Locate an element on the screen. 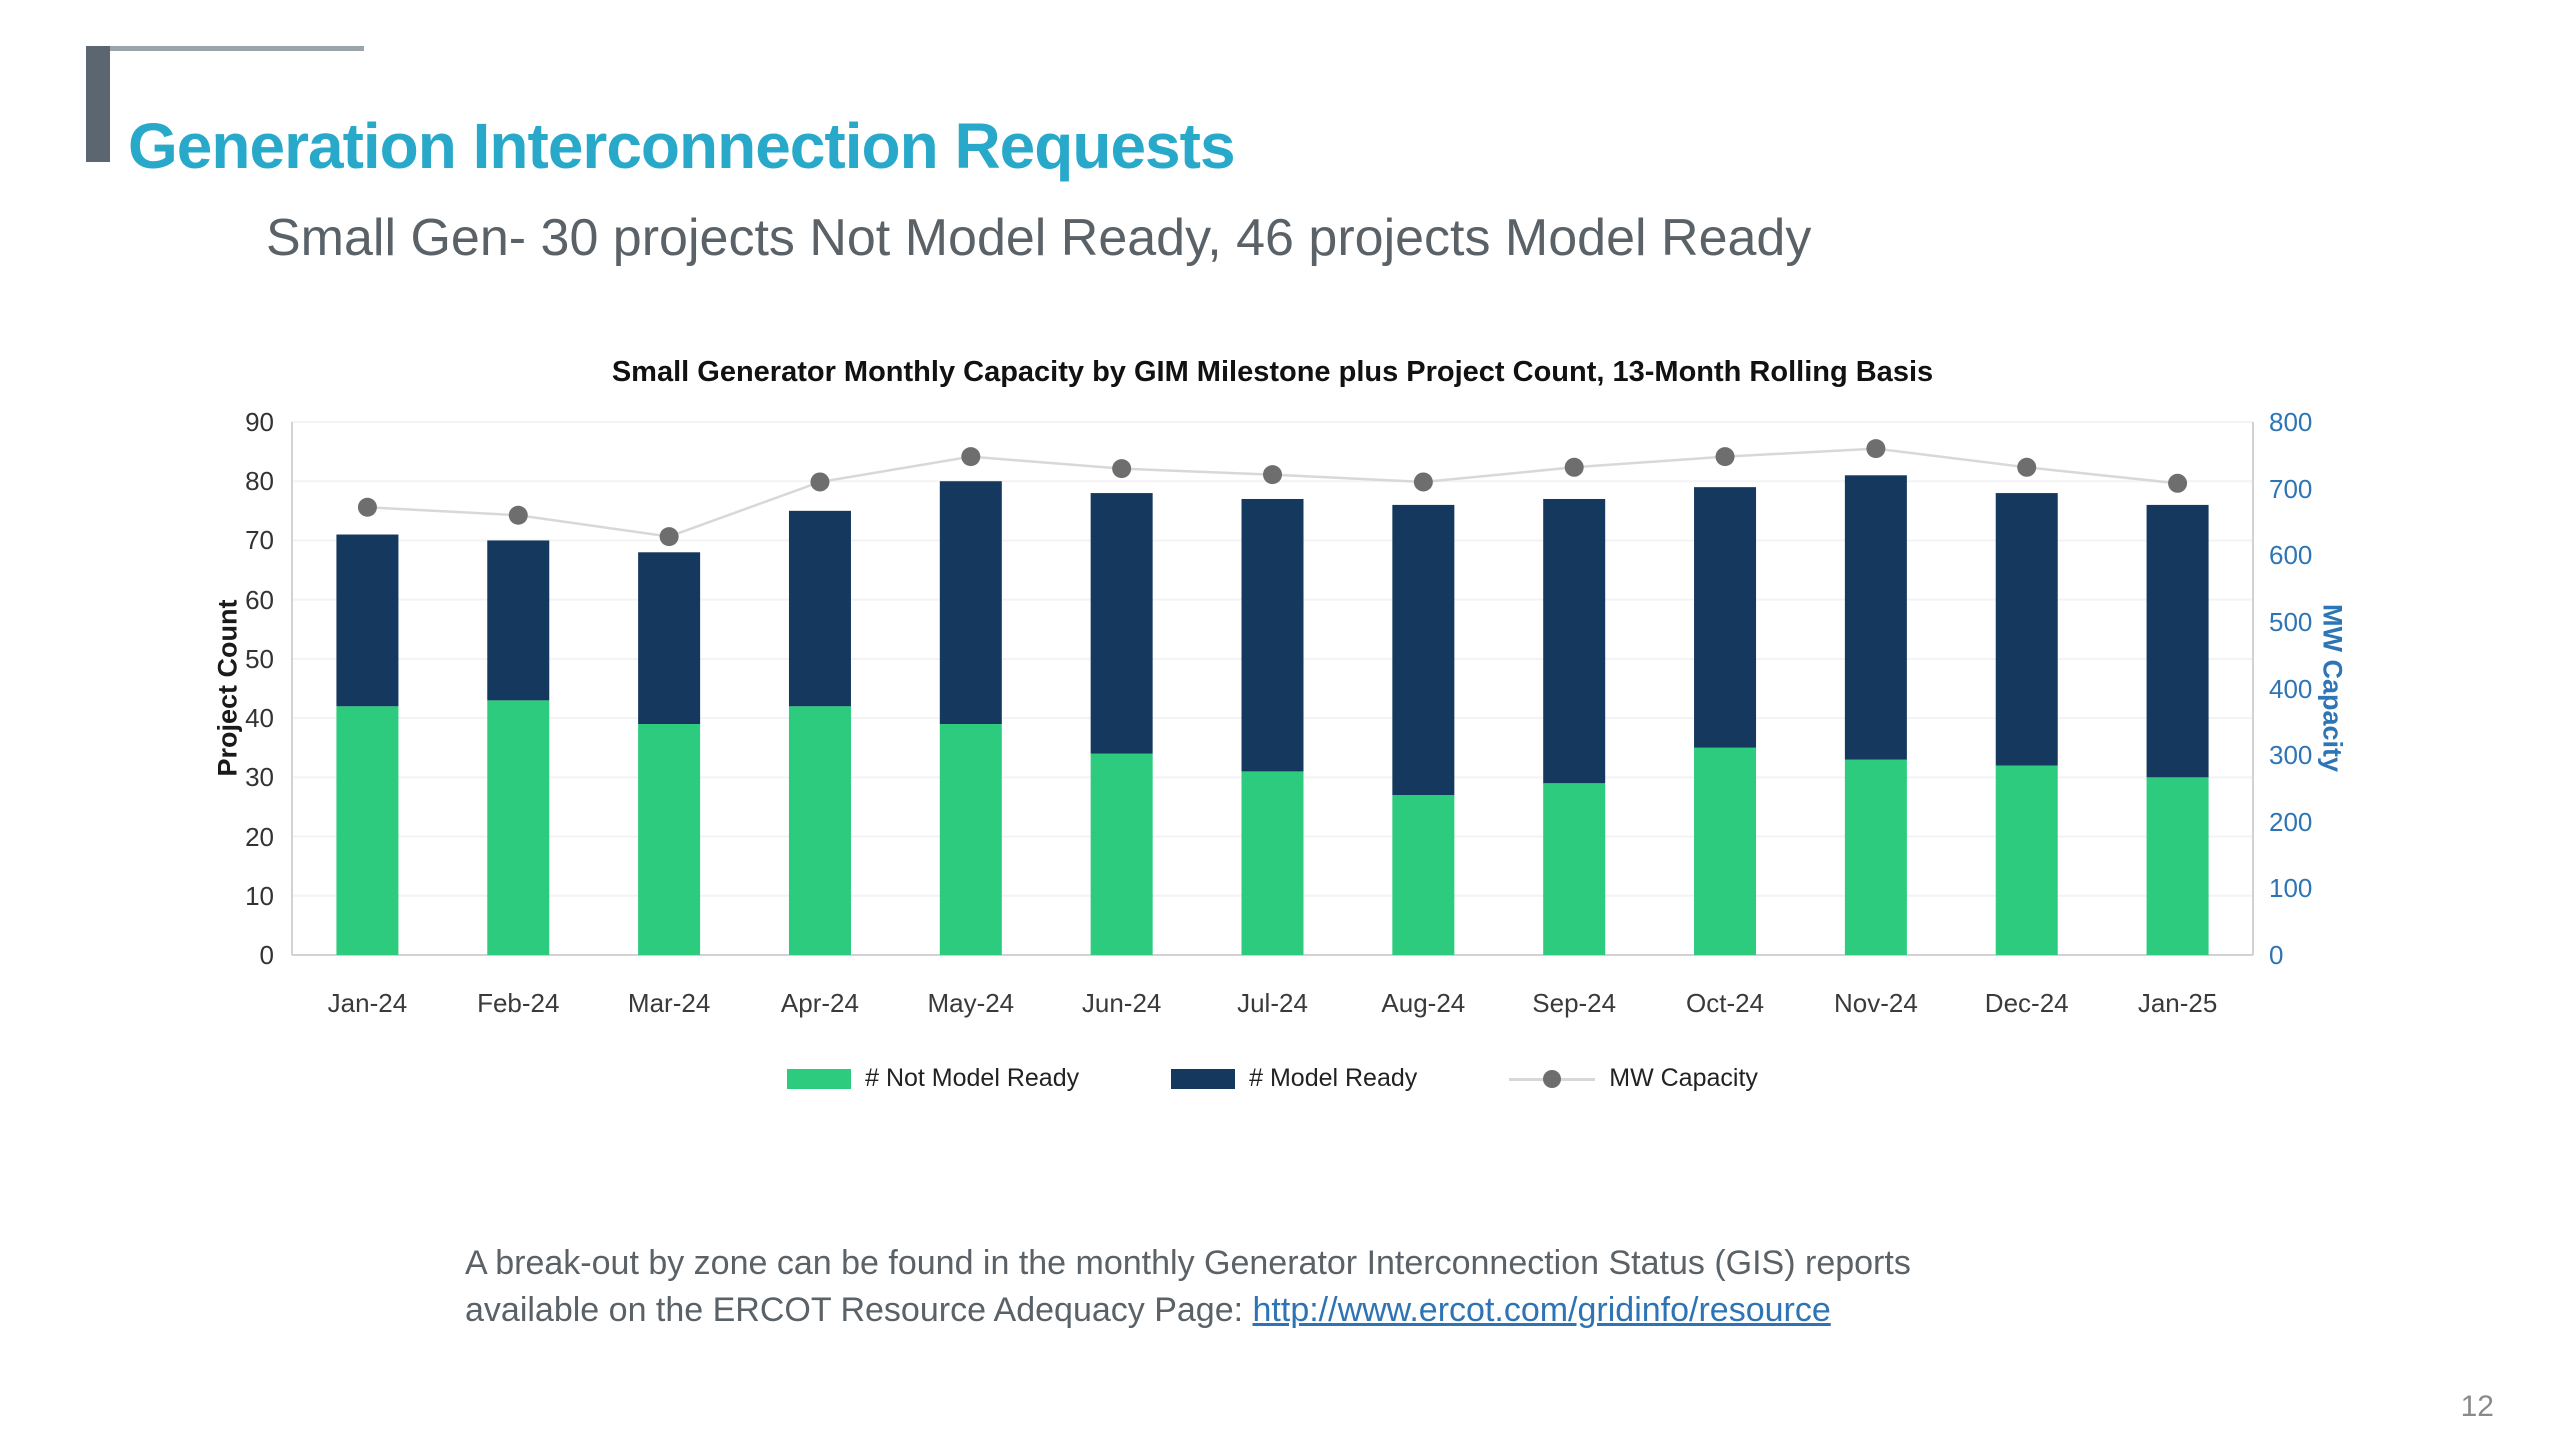 The image size is (2560, 1440). left-axis-title: Project Count is located at coordinates (227, 688).